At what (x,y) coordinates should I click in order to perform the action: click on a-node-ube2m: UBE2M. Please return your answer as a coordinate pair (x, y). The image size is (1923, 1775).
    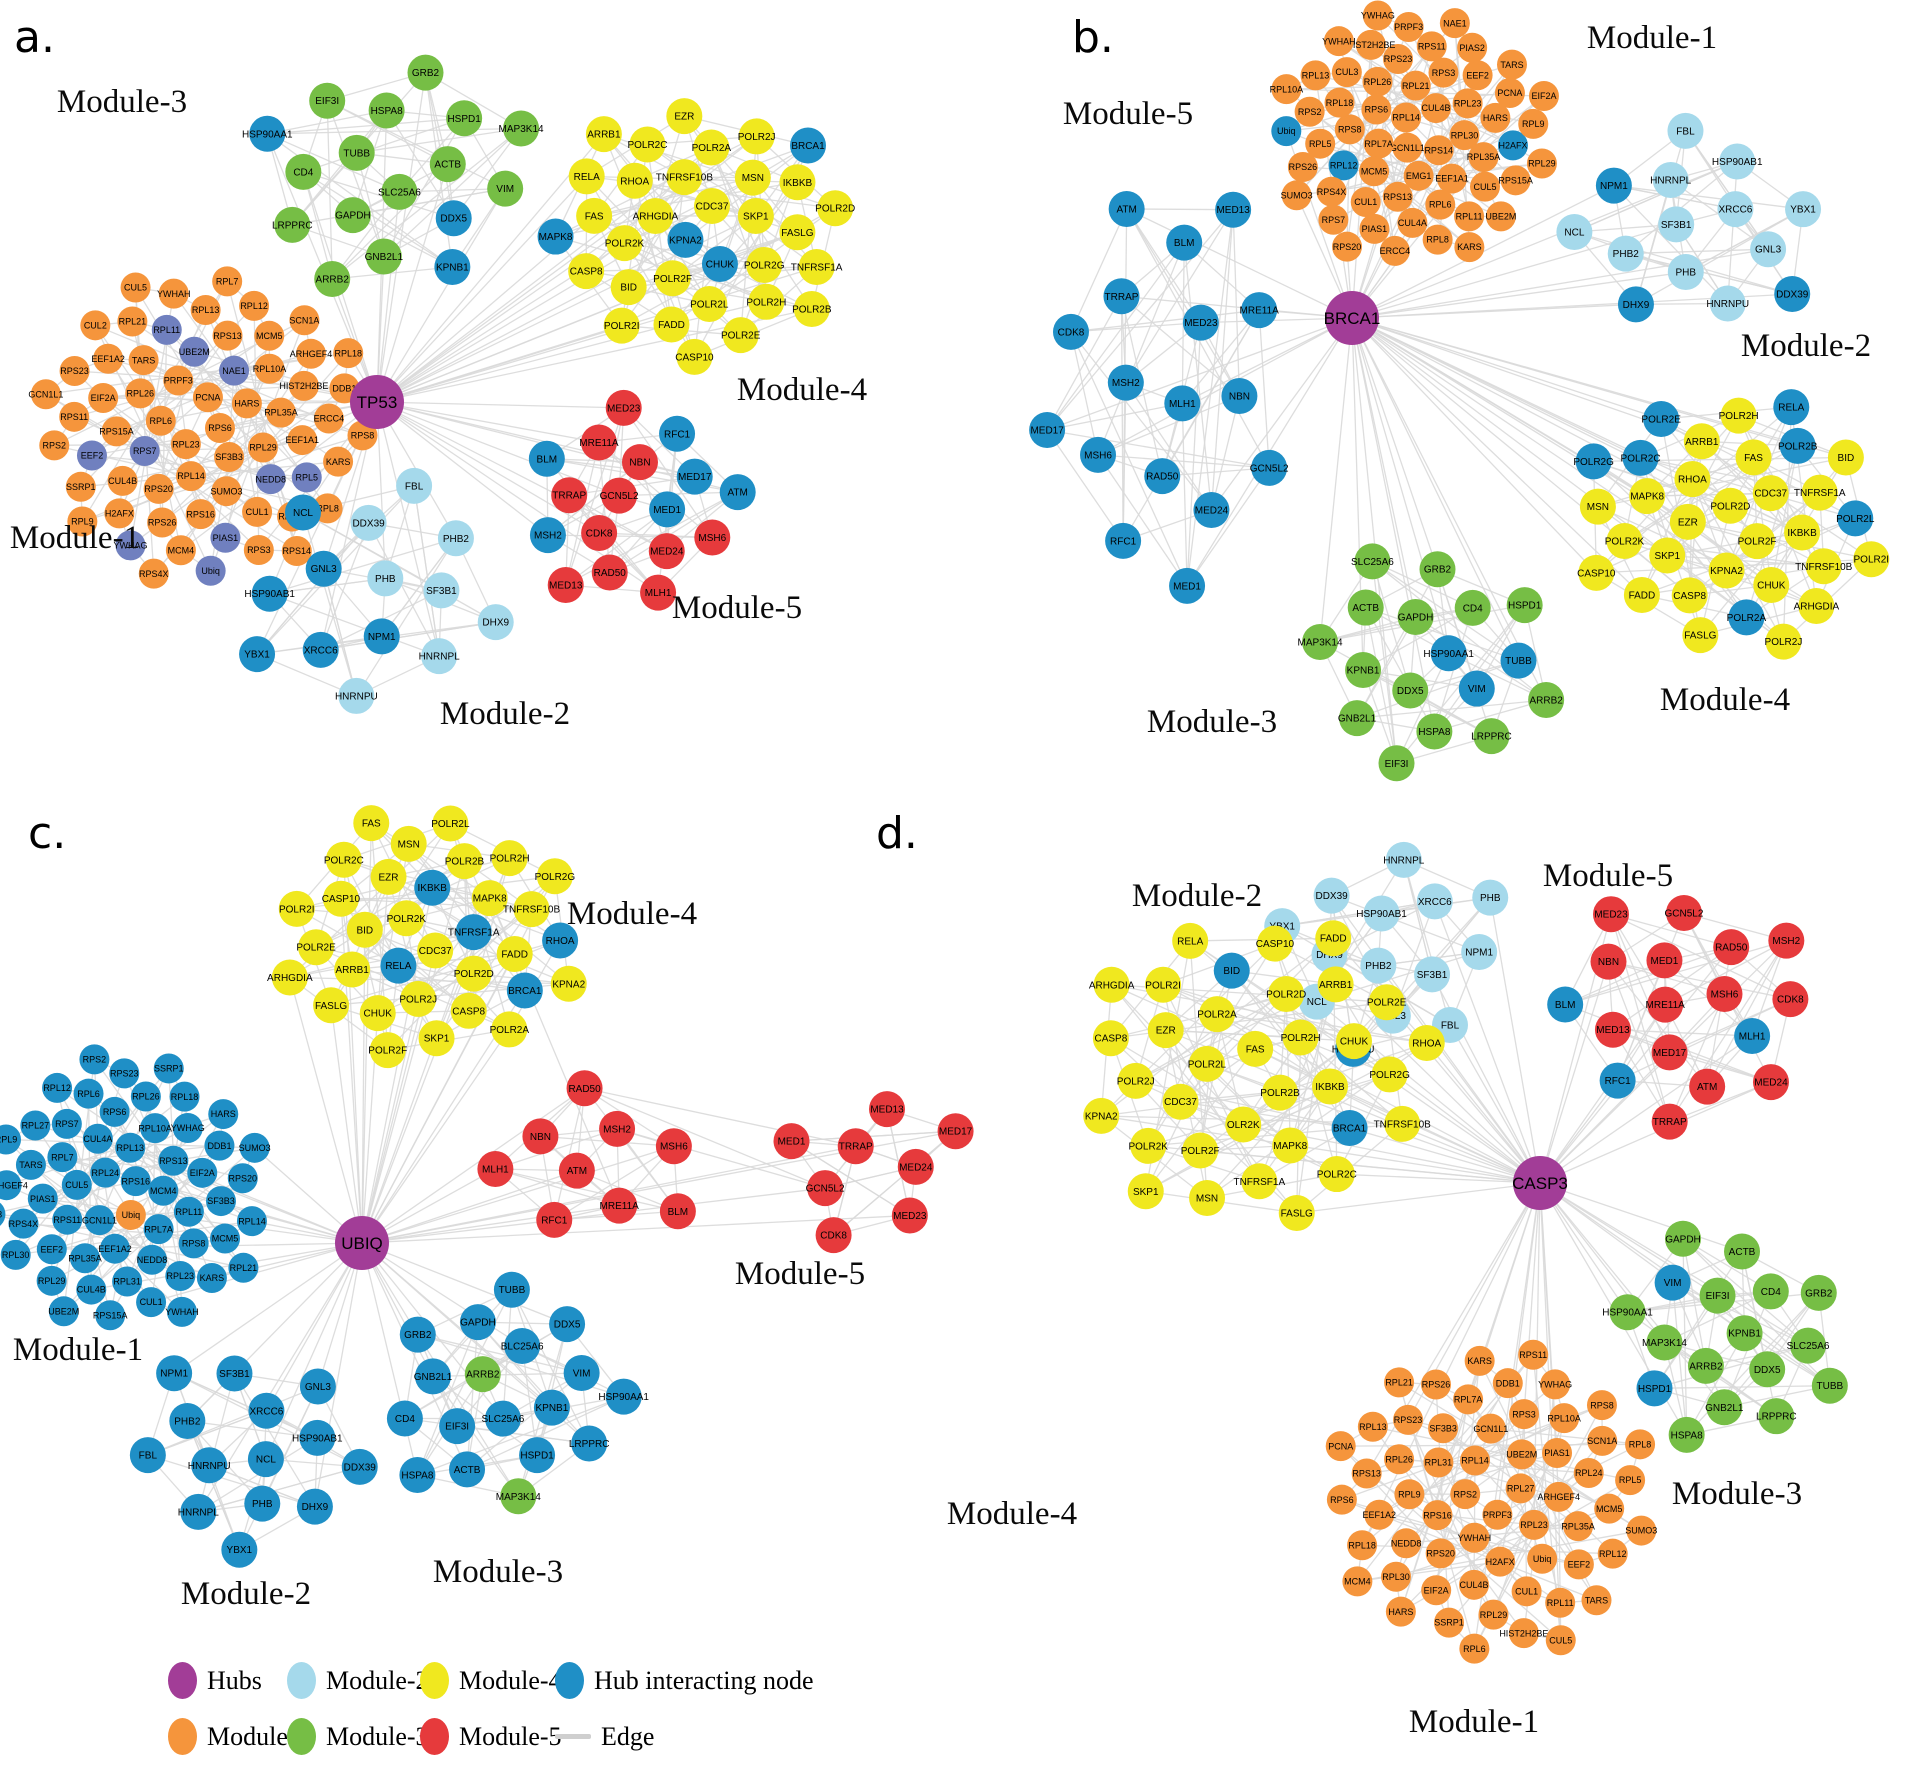
    Looking at the image, I should click on (194, 351).